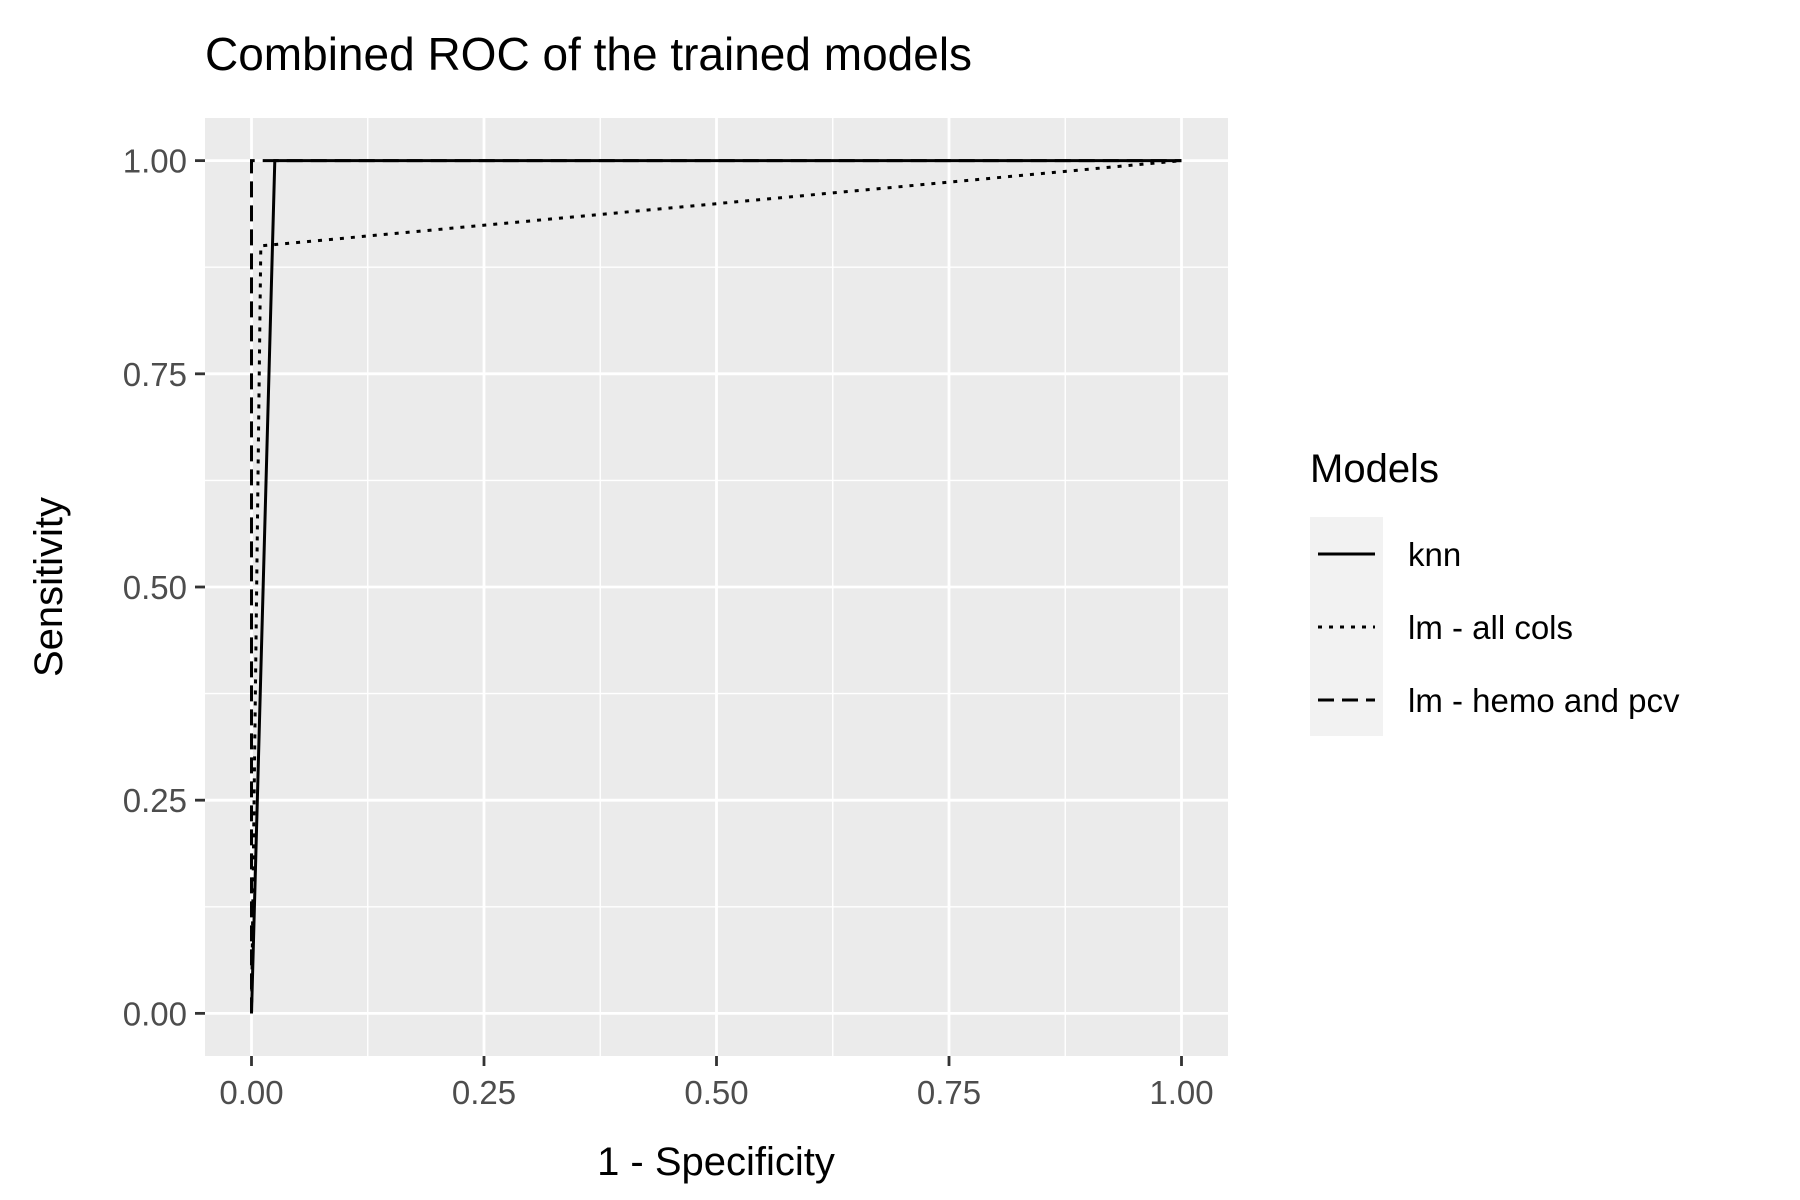 Image resolution: width=1800 pixels, height=1200 pixels. Describe the element at coordinates (251, 1092) in the screenshot. I see `x-tick-label-0: 0.00` at that location.